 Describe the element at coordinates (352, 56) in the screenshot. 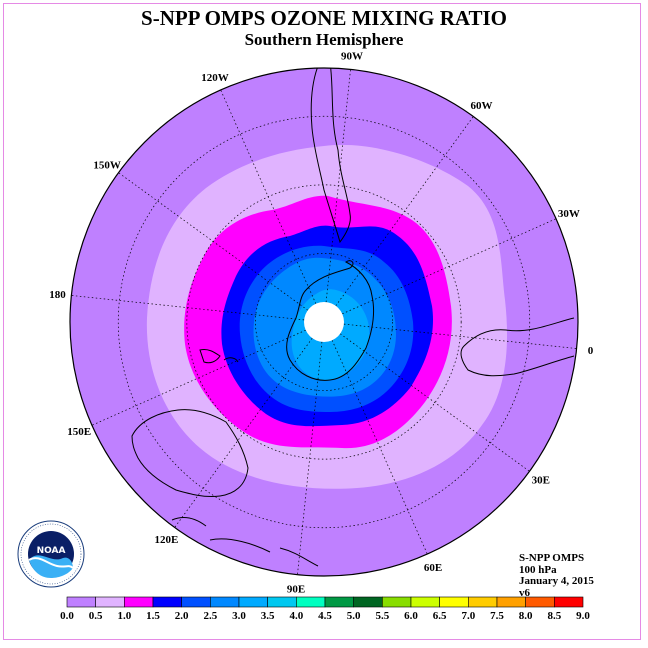

I see `longitude-label: 90W` at that location.